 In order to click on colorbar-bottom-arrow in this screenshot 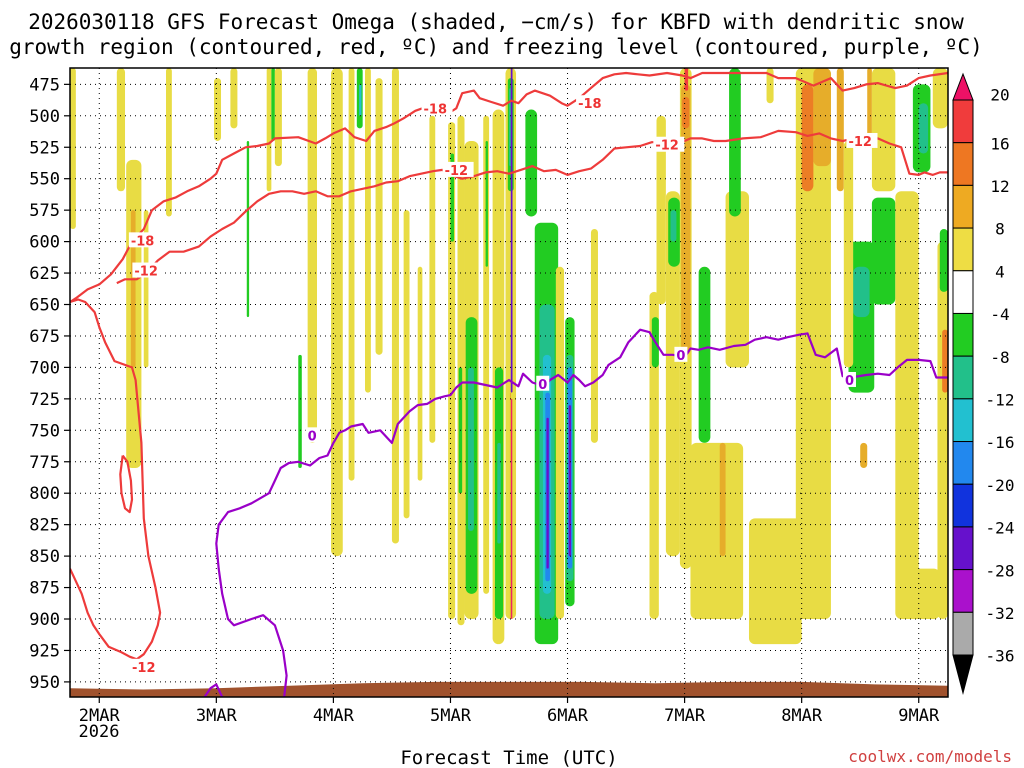, I will do `click(963, 674)`.